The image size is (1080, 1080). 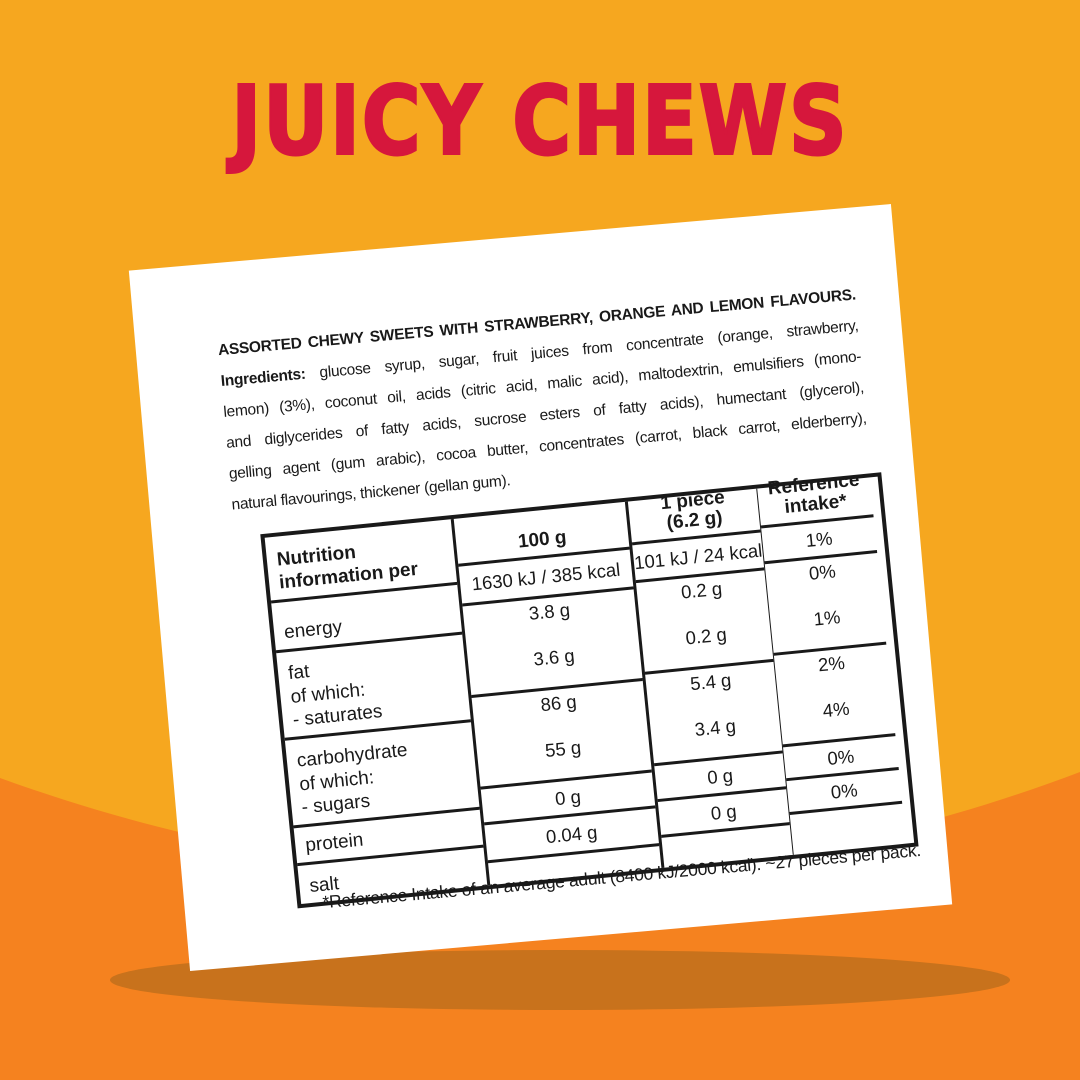 What do you see at coordinates (825, 604) in the screenshot?
I see `cell-fat-ri: 0% 1%` at bounding box center [825, 604].